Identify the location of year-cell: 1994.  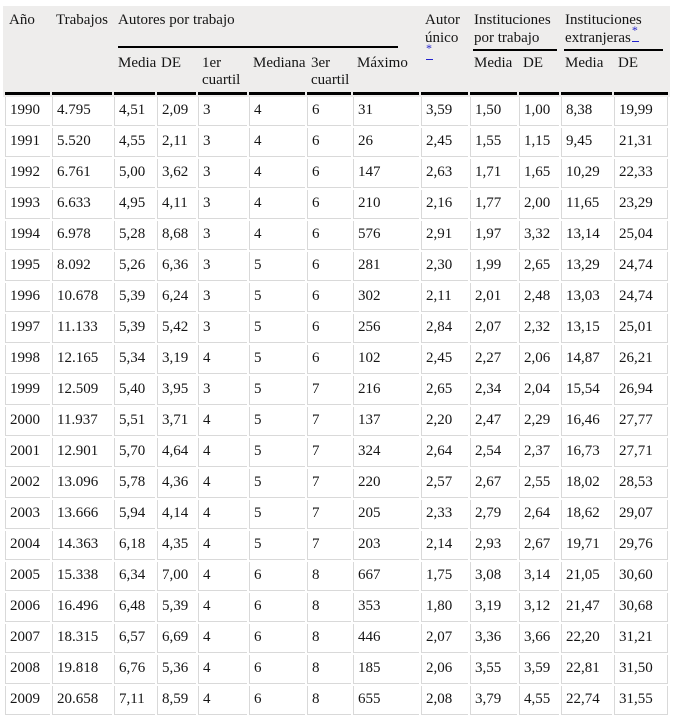
(27, 235).